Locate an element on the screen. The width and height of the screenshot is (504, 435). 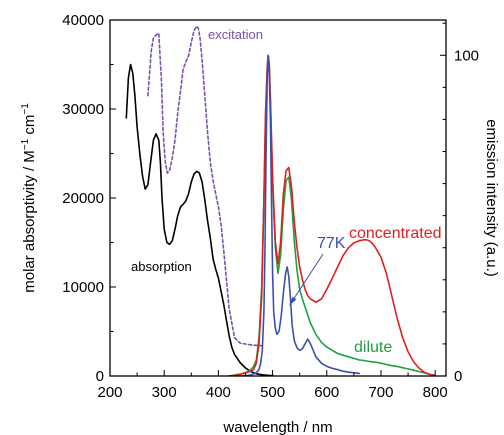
y-right-tick-label: 100 is located at coordinates (466, 55).